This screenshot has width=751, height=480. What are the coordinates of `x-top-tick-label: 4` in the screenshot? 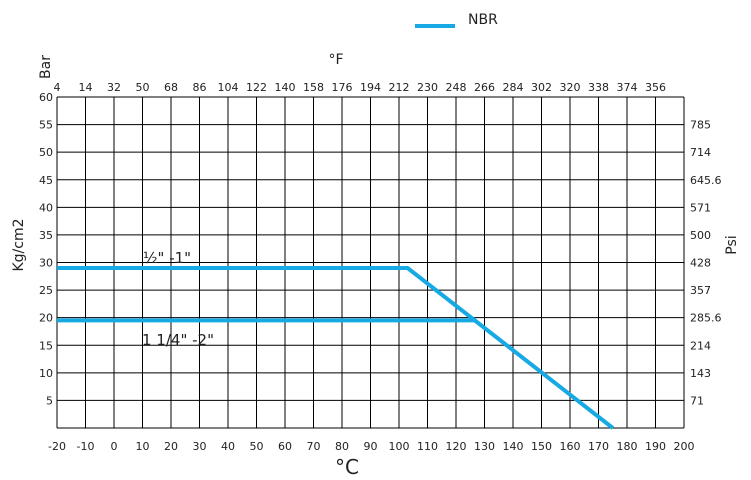 It's located at (57, 87).